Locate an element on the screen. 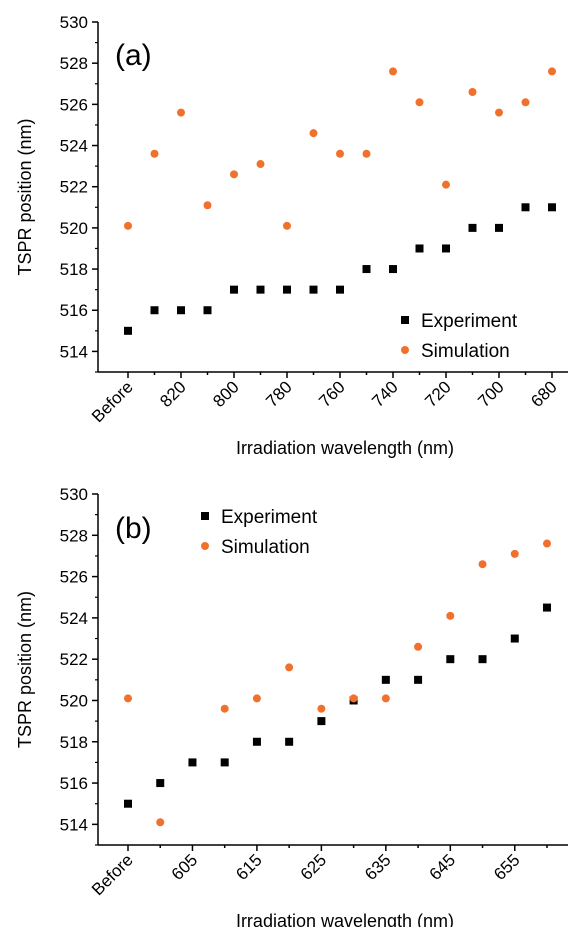 The height and width of the screenshot is (927, 571). x-tick-label: 700 is located at coordinates (490, 393).